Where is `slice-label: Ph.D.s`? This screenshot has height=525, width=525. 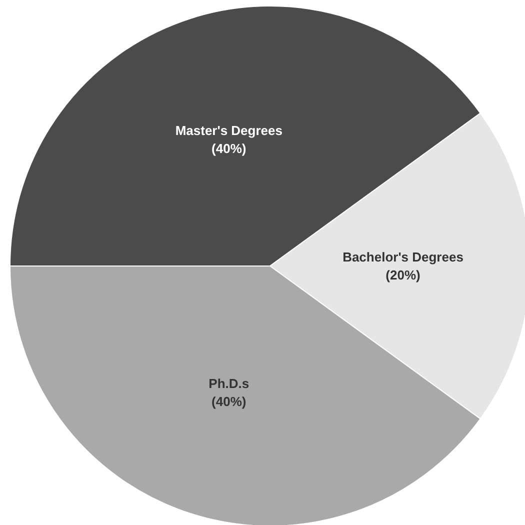 slice-label: Ph.D.s is located at coordinates (229, 383).